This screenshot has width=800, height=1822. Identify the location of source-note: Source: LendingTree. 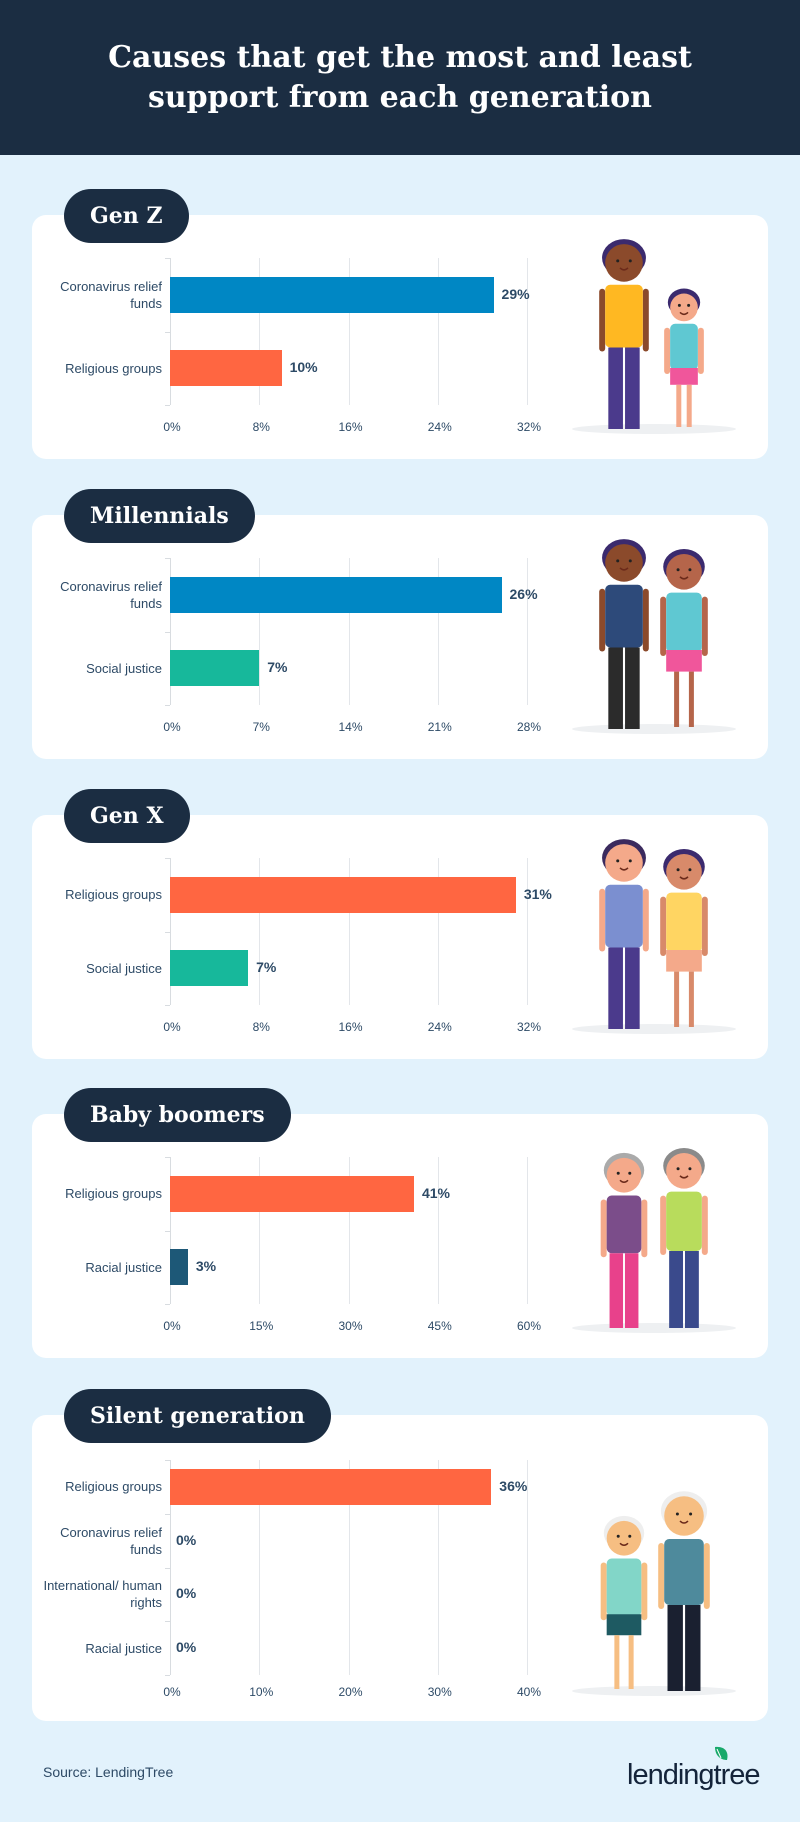
(108, 1772).